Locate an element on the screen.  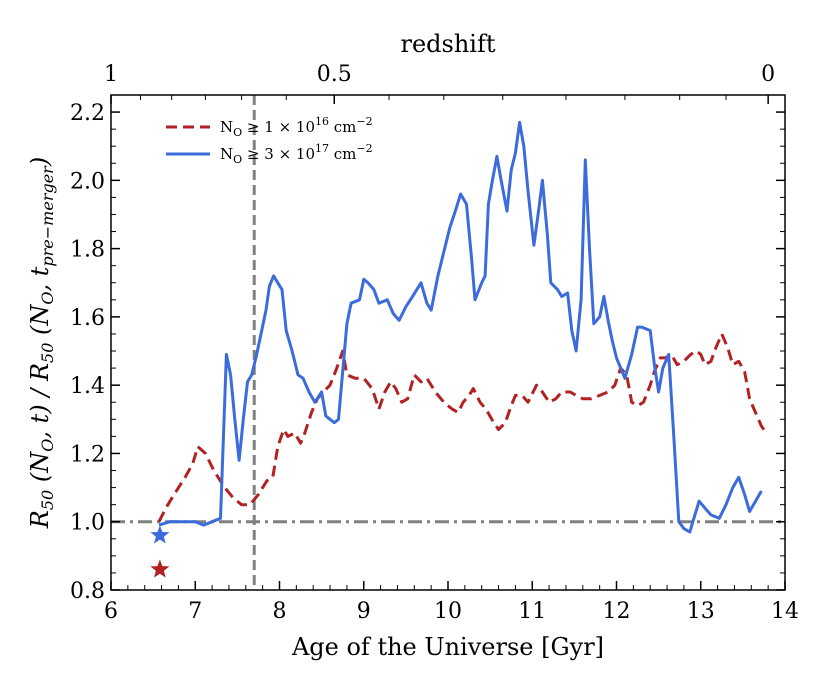
x-axis-label: Age of the Universe [Gyr] is located at coordinates (447, 647).